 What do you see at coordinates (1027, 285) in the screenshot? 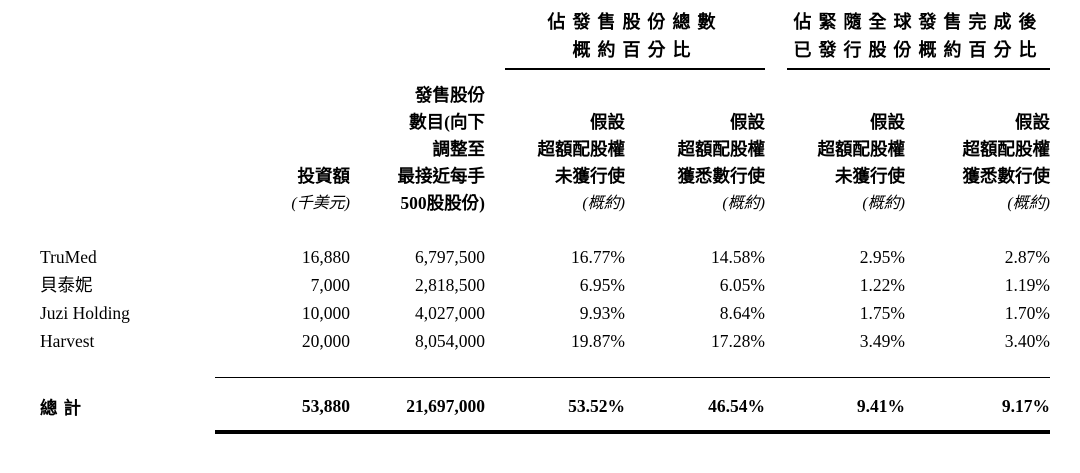
I see `cell-pct-issued-fully-exercised: 1.19%` at bounding box center [1027, 285].